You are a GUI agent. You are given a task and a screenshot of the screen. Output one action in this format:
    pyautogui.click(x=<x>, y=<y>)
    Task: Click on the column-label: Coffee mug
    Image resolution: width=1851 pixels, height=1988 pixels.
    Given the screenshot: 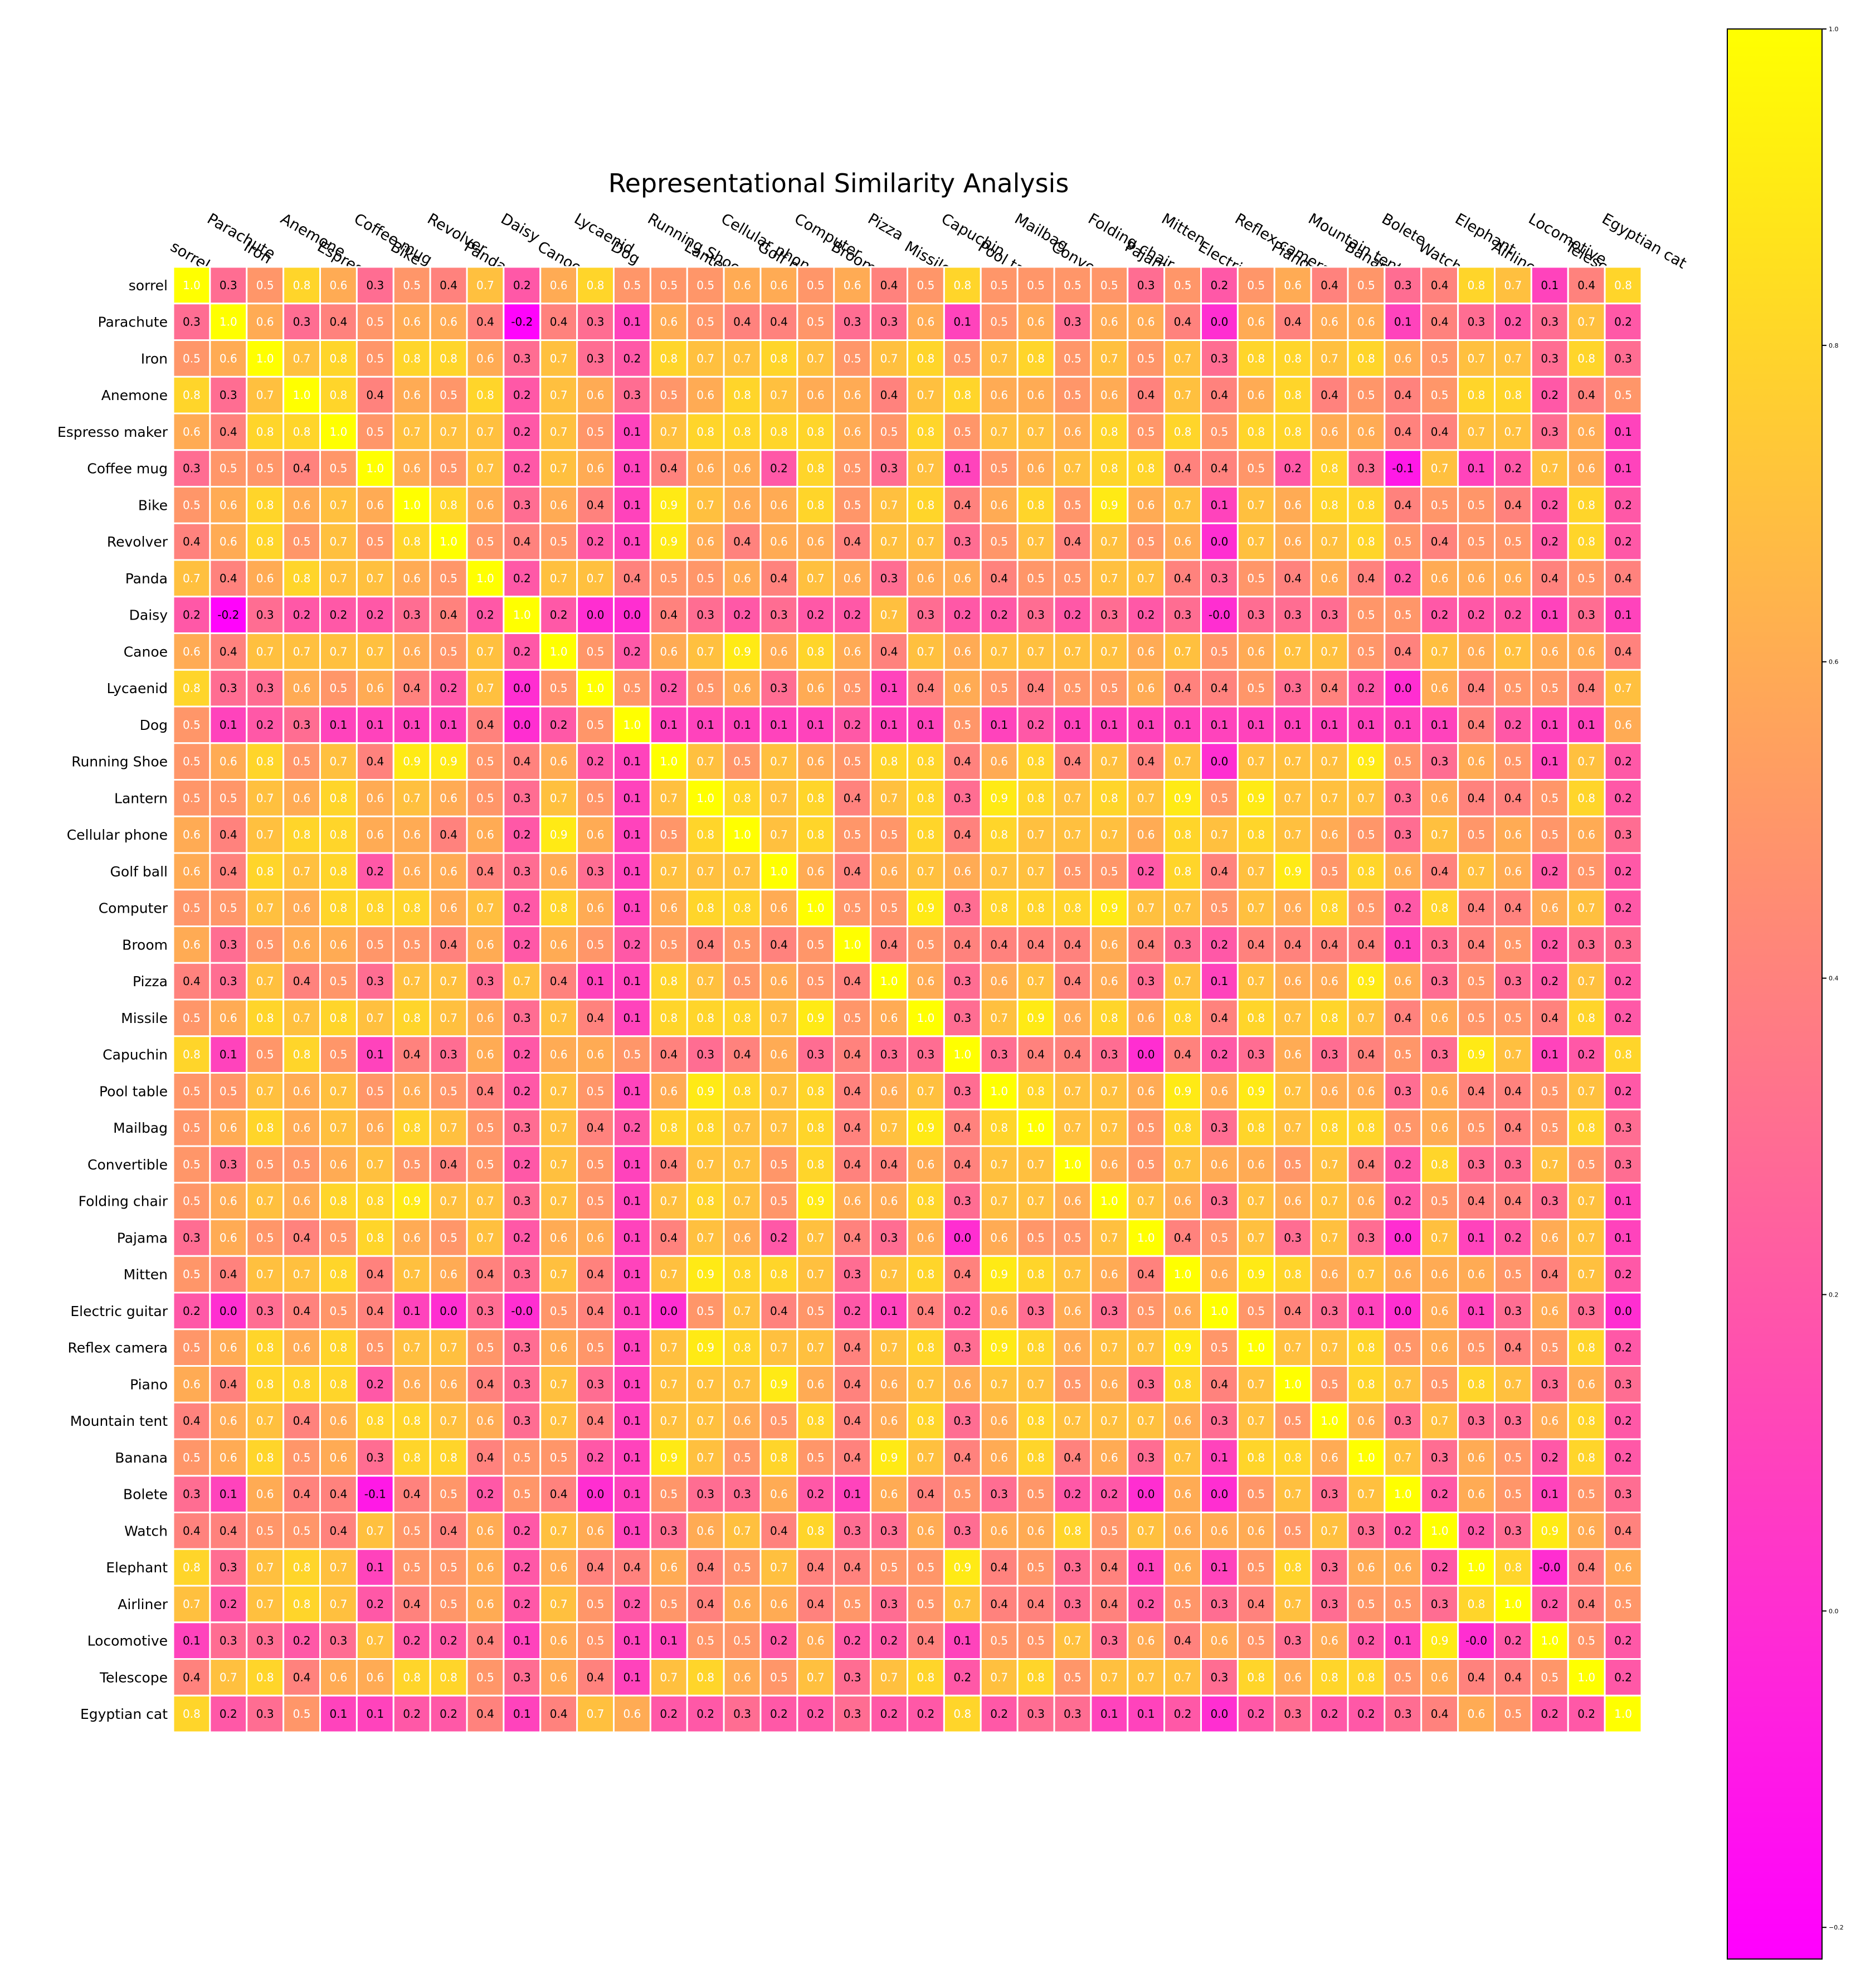 What is the action you would take?
    pyautogui.click(x=393, y=239)
    